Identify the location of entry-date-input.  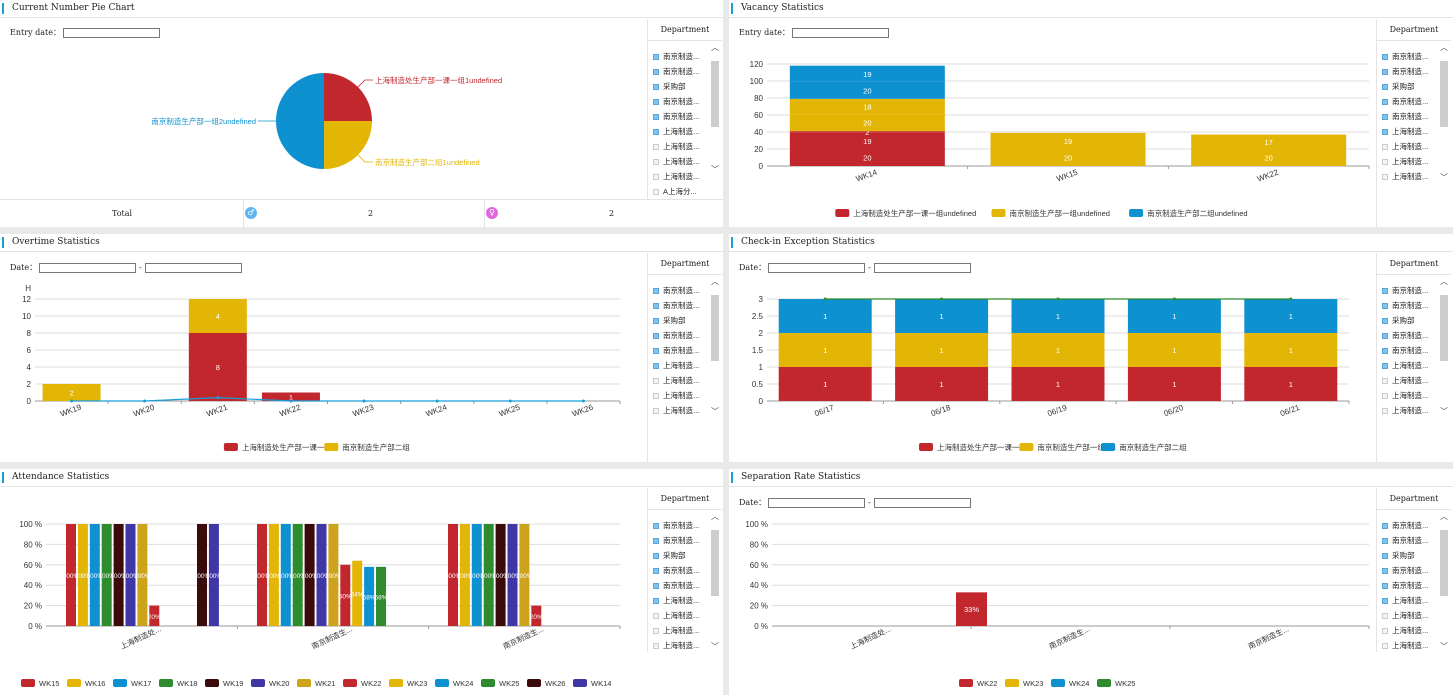
(111, 32).